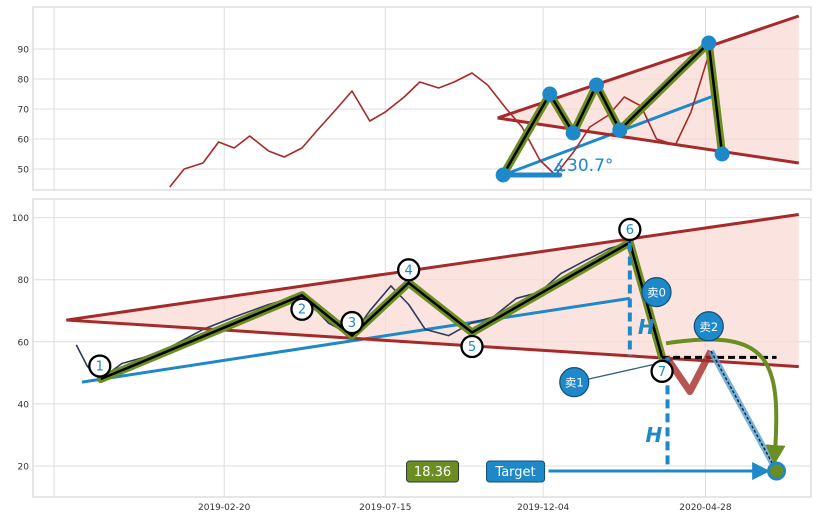 Image resolution: width=819 pixels, height=524 pixels. What do you see at coordinates (24, 111) in the screenshot?
I see `y-tick-label: 70` at bounding box center [24, 111].